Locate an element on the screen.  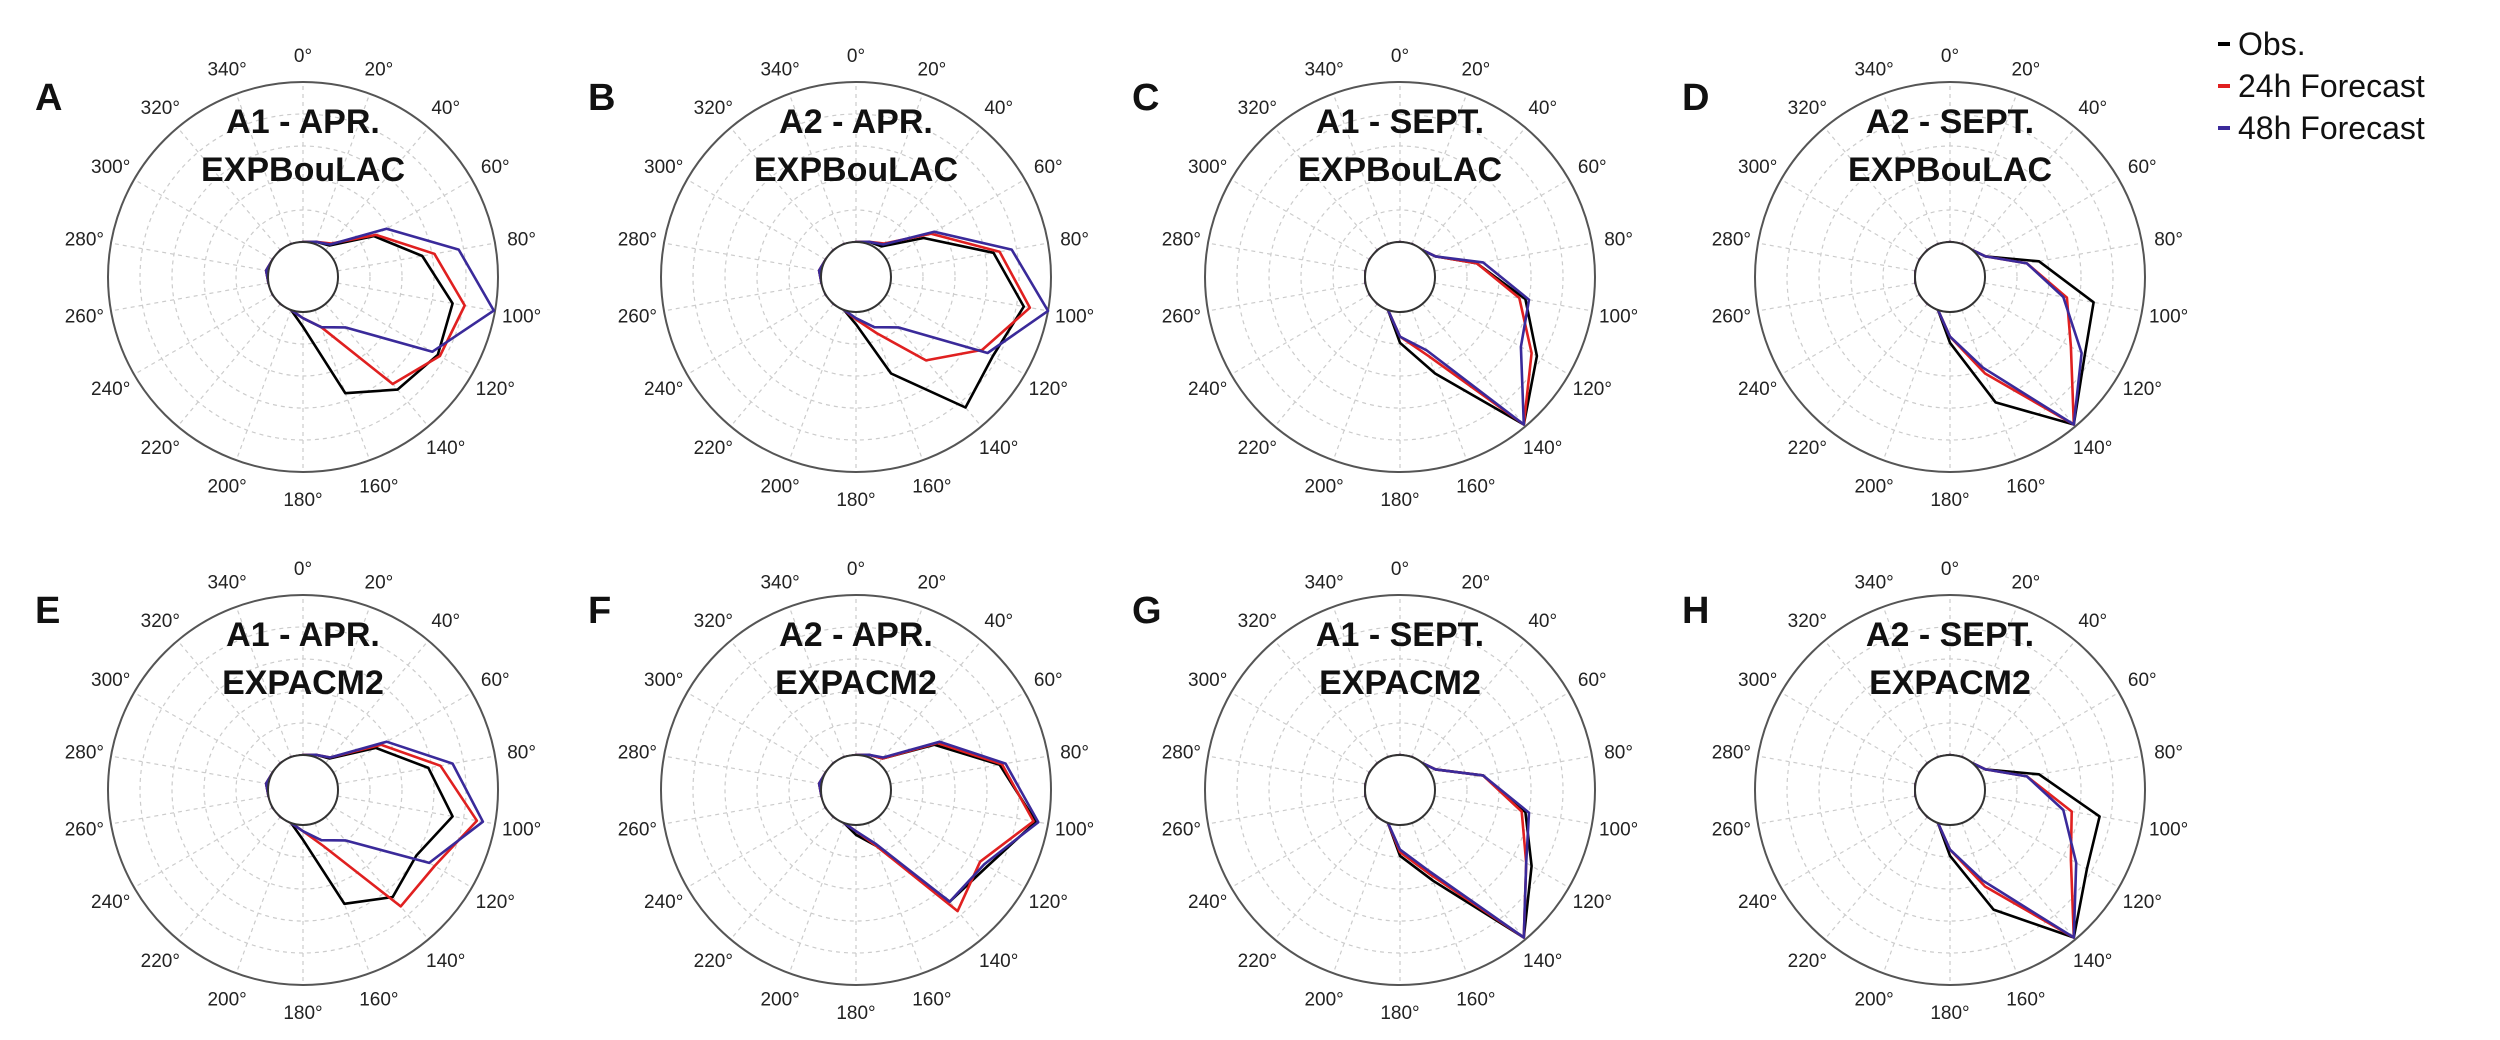
angle-tick-label: 60° is located at coordinates (1048, 680).